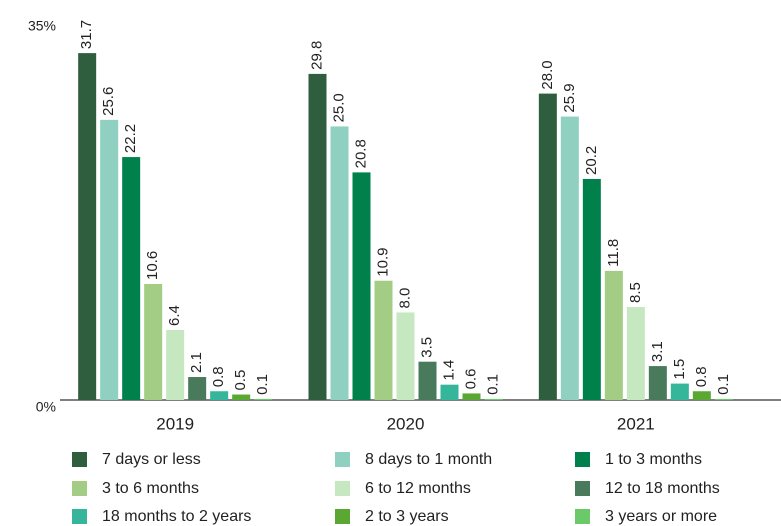 The width and height of the screenshot is (781, 526). What do you see at coordinates (150, 488) in the screenshot?
I see `legend-label: 3 to 6 months` at bounding box center [150, 488].